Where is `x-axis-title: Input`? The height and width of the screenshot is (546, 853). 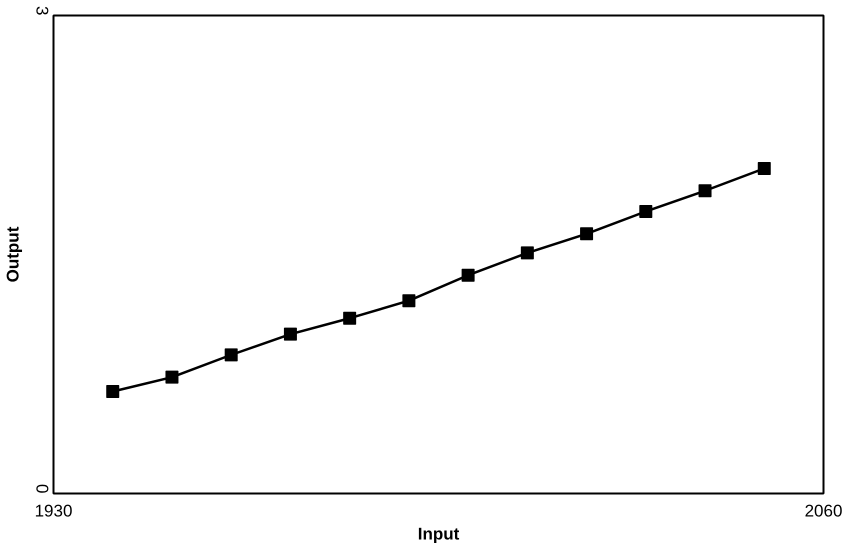
x-axis-title: Input is located at coordinates (439, 534).